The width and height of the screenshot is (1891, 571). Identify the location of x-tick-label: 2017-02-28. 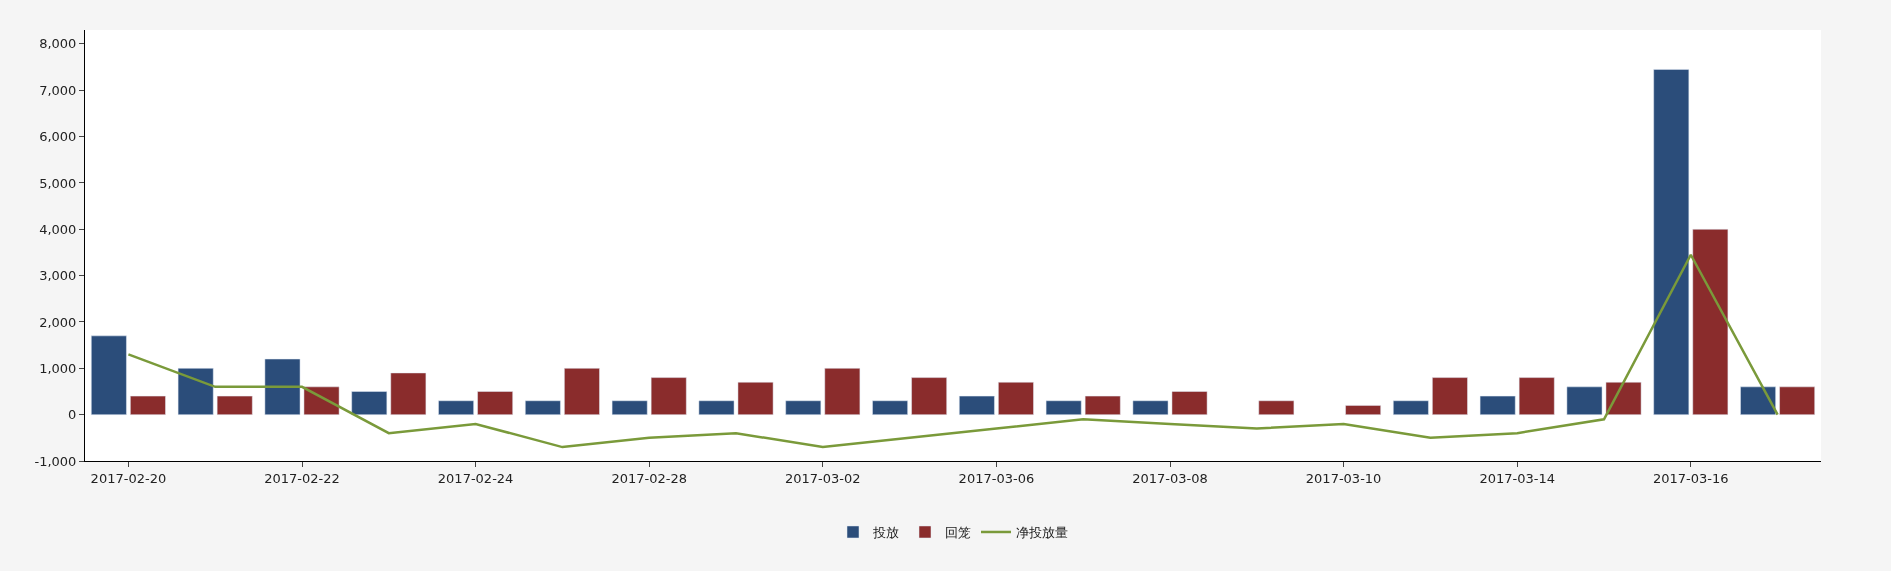
(649, 478).